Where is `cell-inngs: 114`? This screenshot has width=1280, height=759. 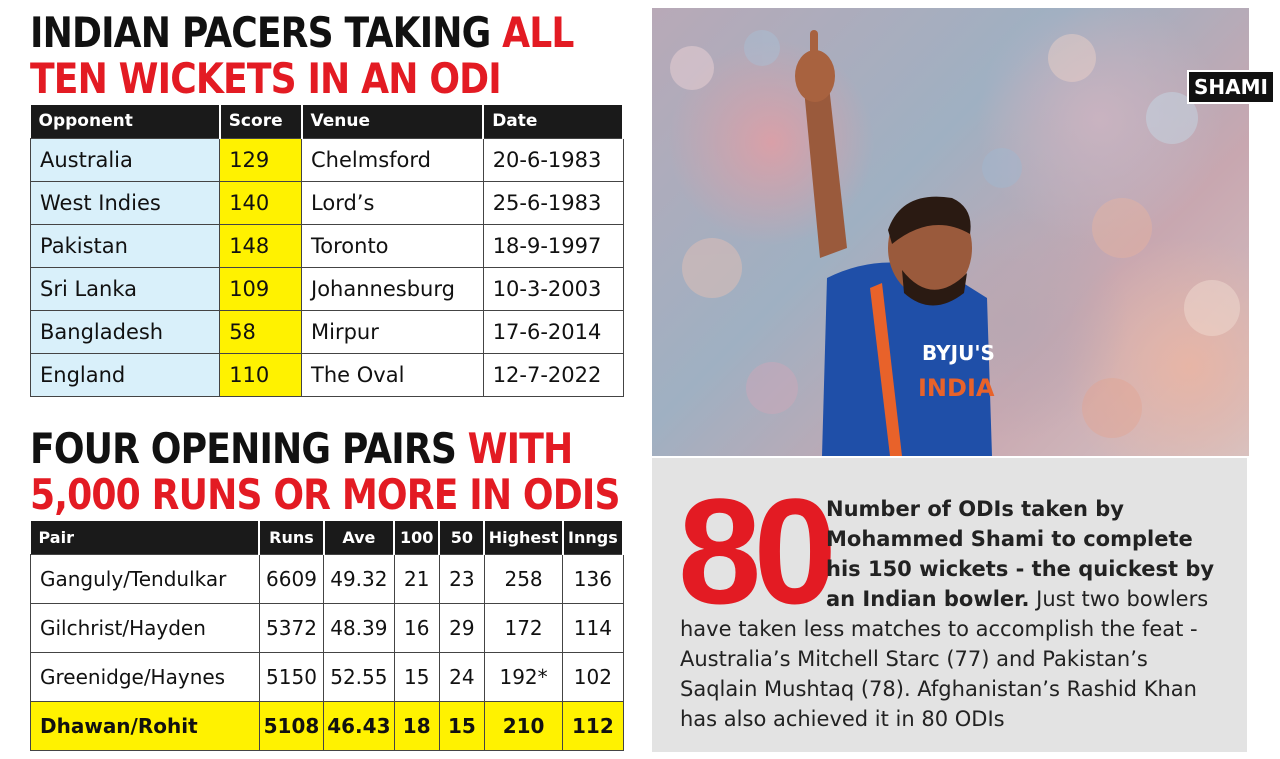 cell-inngs: 114 is located at coordinates (593, 627).